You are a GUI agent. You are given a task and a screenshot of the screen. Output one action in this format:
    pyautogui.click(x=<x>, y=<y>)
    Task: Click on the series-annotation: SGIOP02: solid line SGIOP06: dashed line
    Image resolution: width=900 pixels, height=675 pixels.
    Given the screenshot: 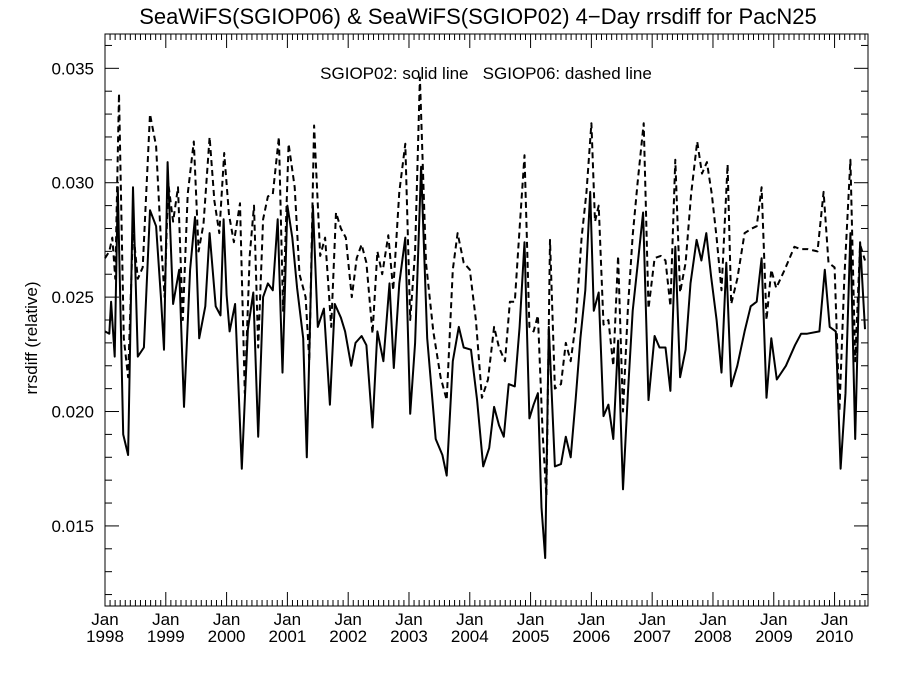 What is the action you would take?
    pyautogui.click(x=486, y=73)
    